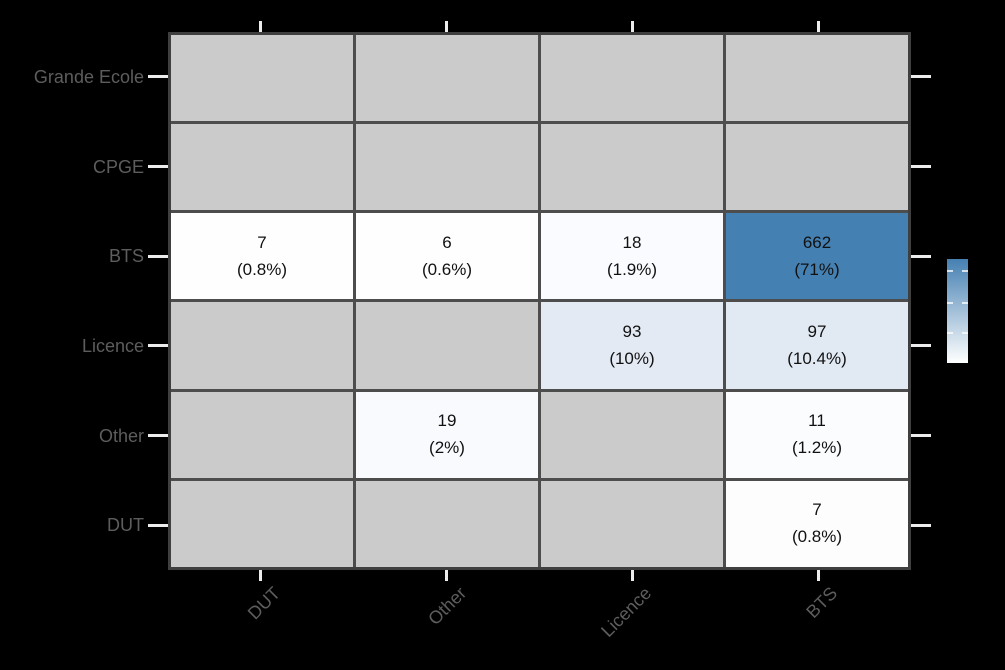 The height and width of the screenshot is (670, 1005). What do you see at coordinates (446, 606) in the screenshot?
I see `x-axis-label-other: Other` at bounding box center [446, 606].